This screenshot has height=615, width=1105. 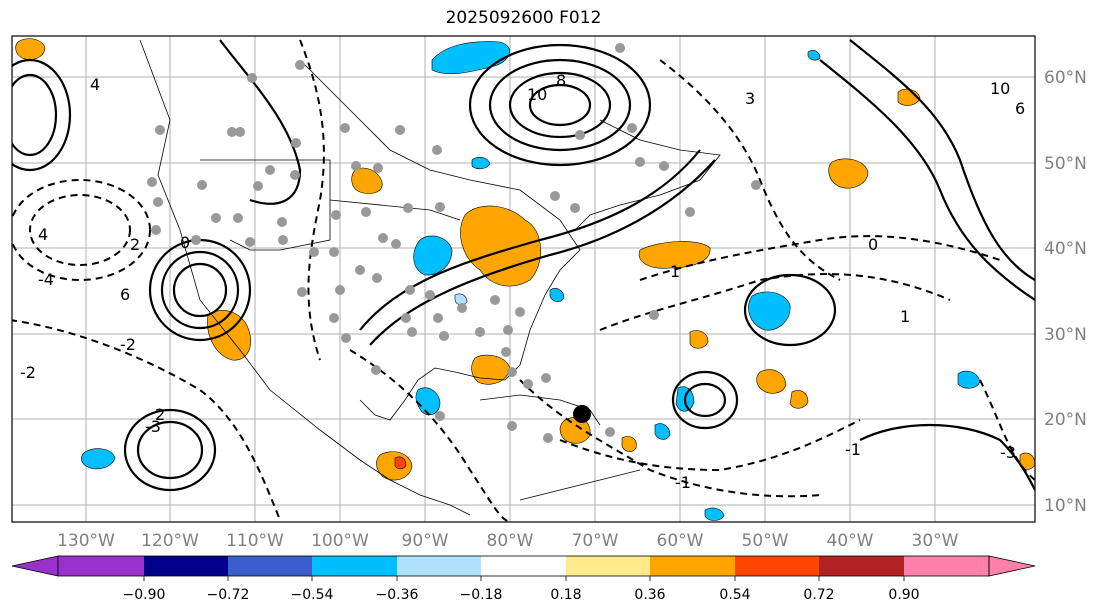 What do you see at coordinates (144, 595) in the screenshot?
I see `colorbar-tick-label: −0.90` at bounding box center [144, 595].